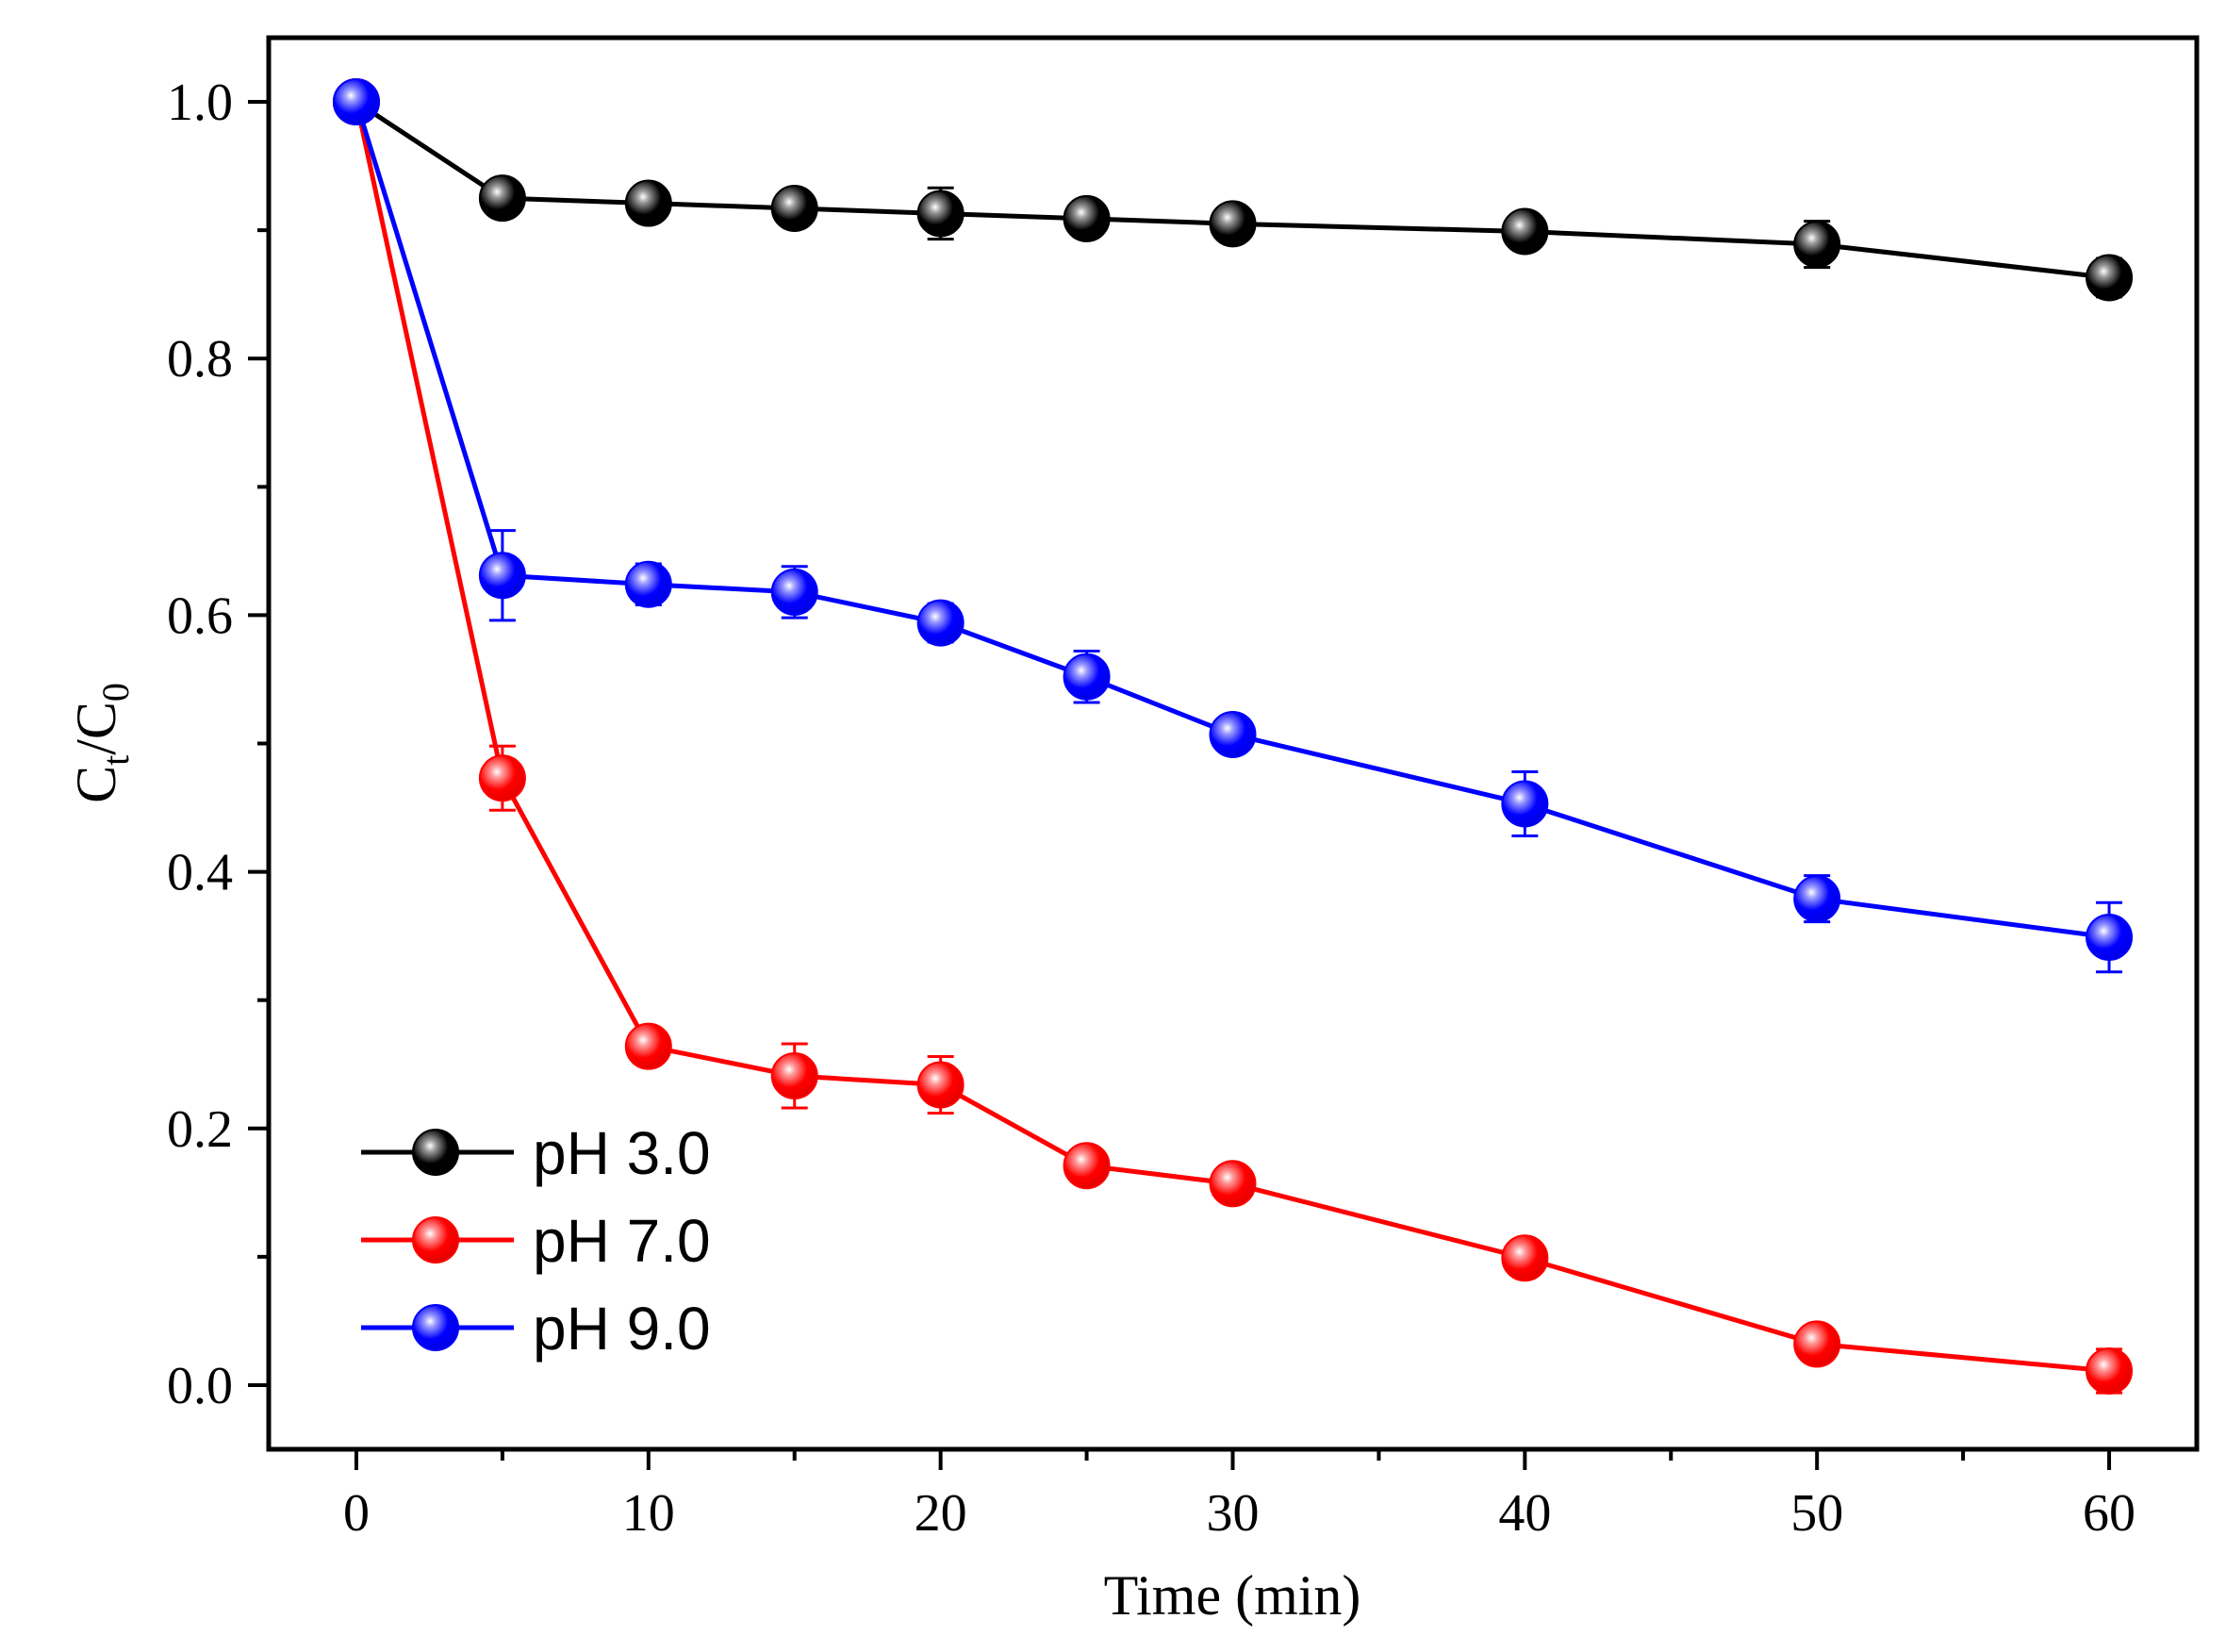 The width and height of the screenshot is (2226, 1652). What do you see at coordinates (941, 1513) in the screenshot?
I see `x-tick-label: 20` at bounding box center [941, 1513].